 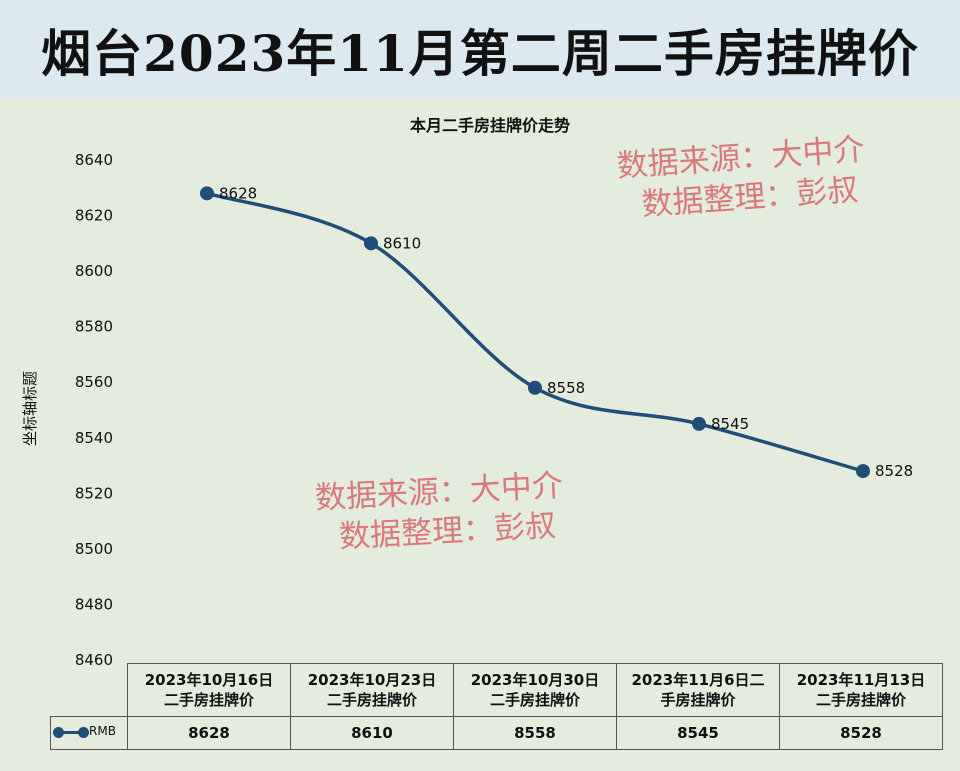 What do you see at coordinates (94, 493) in the screenshot?
I see `y-tick-label: 8520` at bounding box center [94, 493].